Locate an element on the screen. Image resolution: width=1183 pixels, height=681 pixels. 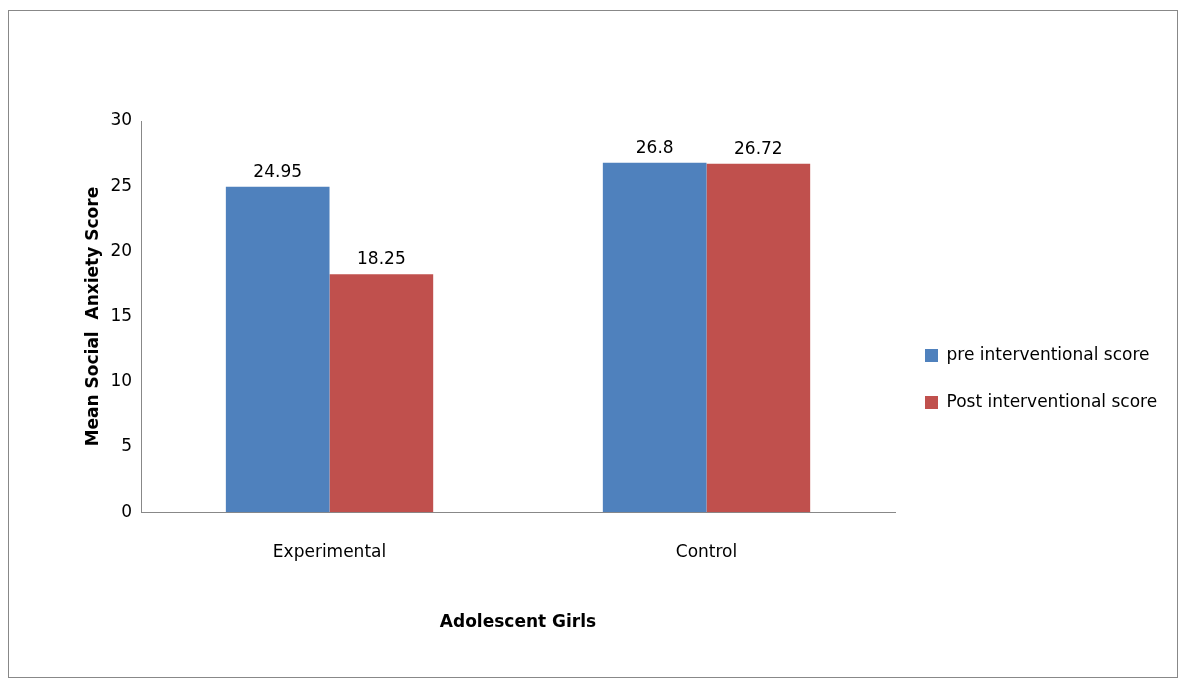
y-tick-label: 20 is located at coordinates (121, 249).